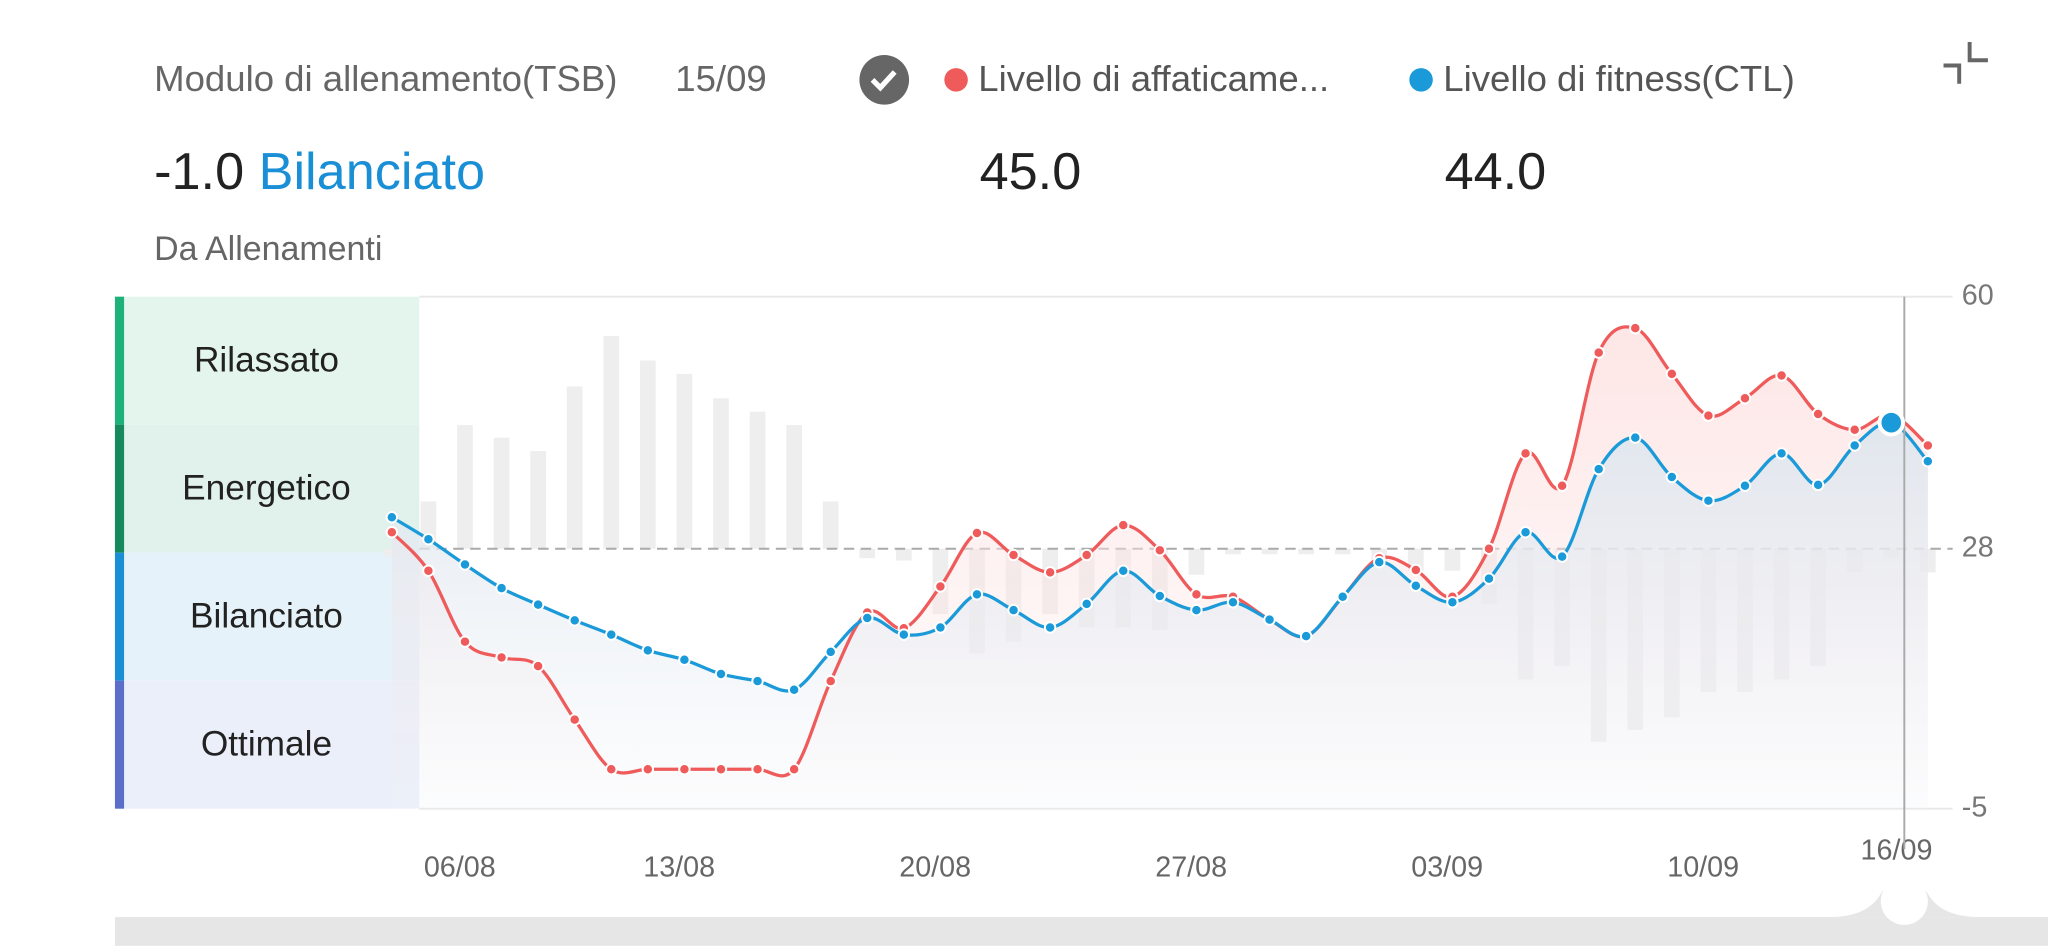 The width and height of the screenshot is (2048, 946). Describe the element at coordinates (1031, 172) in the screenshot. I see `atl-value: 45.0` at that location.